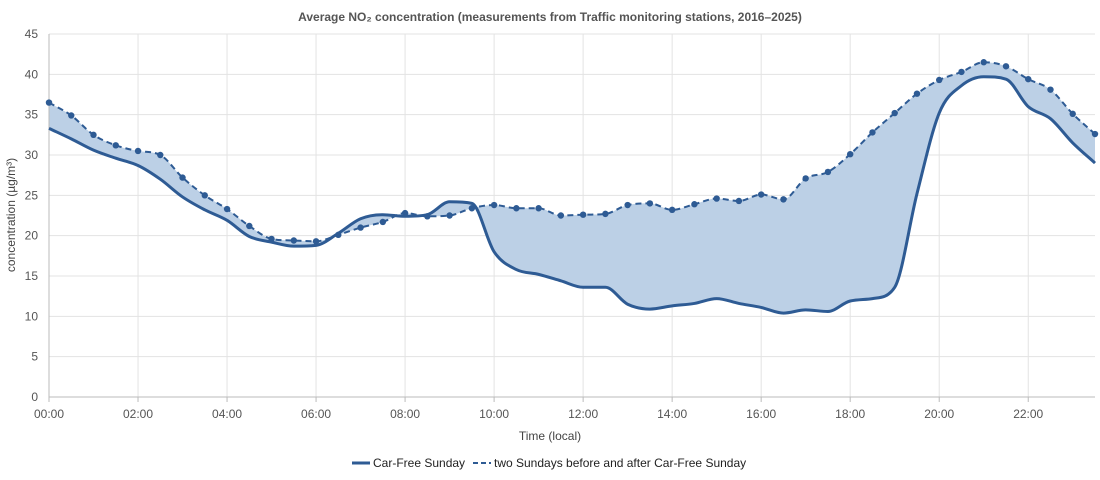 Image resolution: width=1100 pixels, height=480 pixels. Describe the element at coordinates (49, 414) in the screenshot. I see `x-tick-label: 00:00` at that location.